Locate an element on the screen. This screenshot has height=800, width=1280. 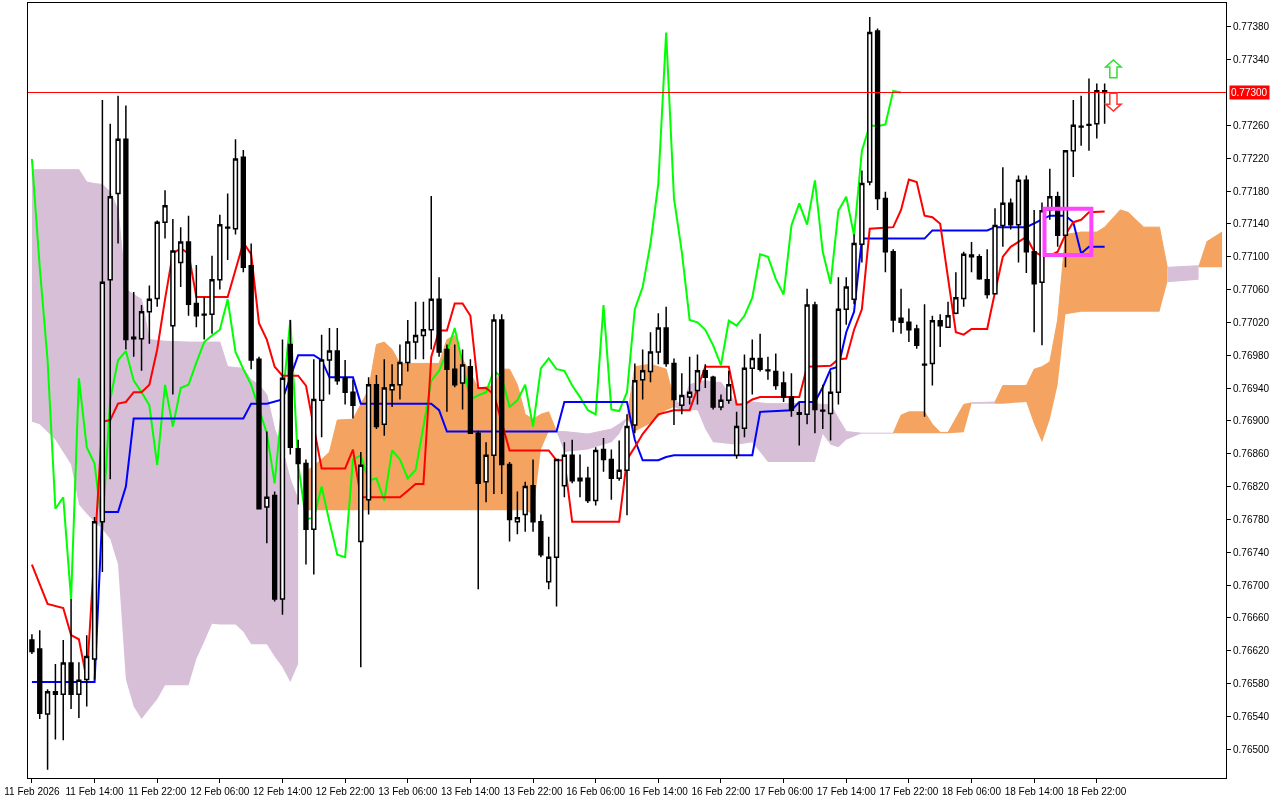
y-tick-label: 0.76900 is located at coordinates (1251, 421).